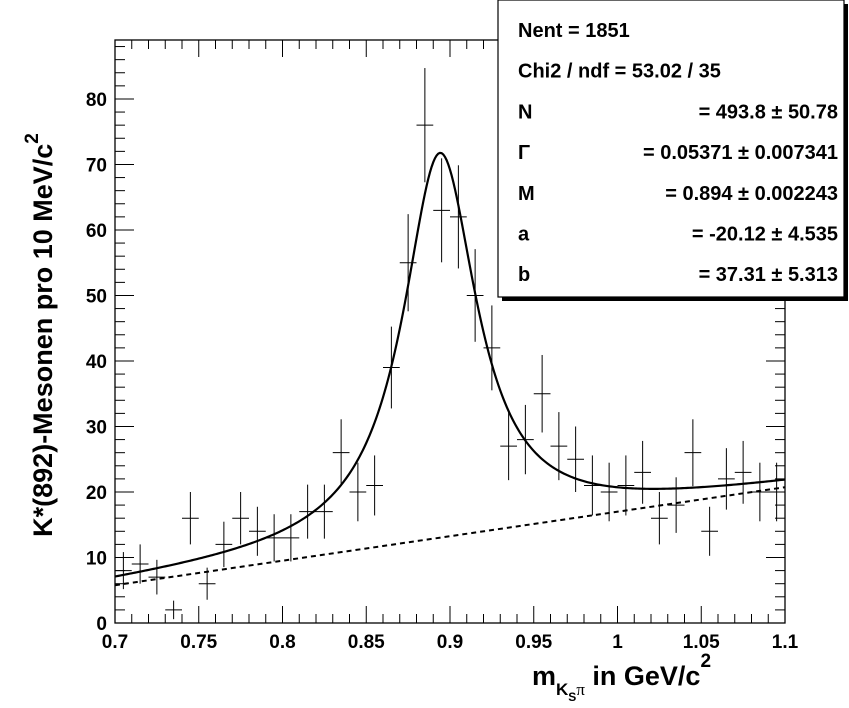 The height and width of the screenshot is (708, 849). What do you see at coordinates (740, 153) in the screenshot?
I see `stats-param-value: = 0.05371 ± 0.007341` at bounding box center [740, 153].